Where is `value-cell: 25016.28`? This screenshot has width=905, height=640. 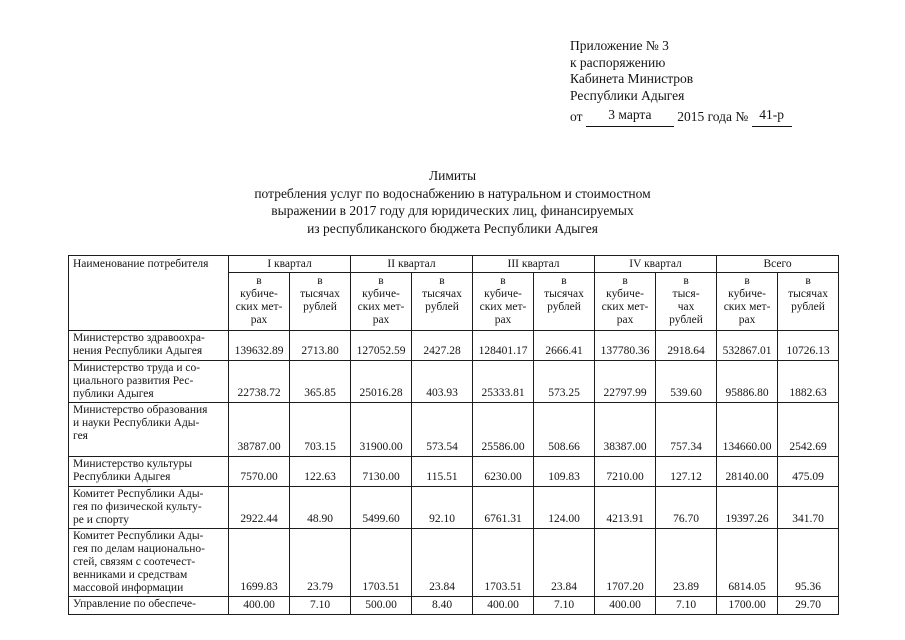 value-cell: 25016.28 is located at coordinates (381, 381).